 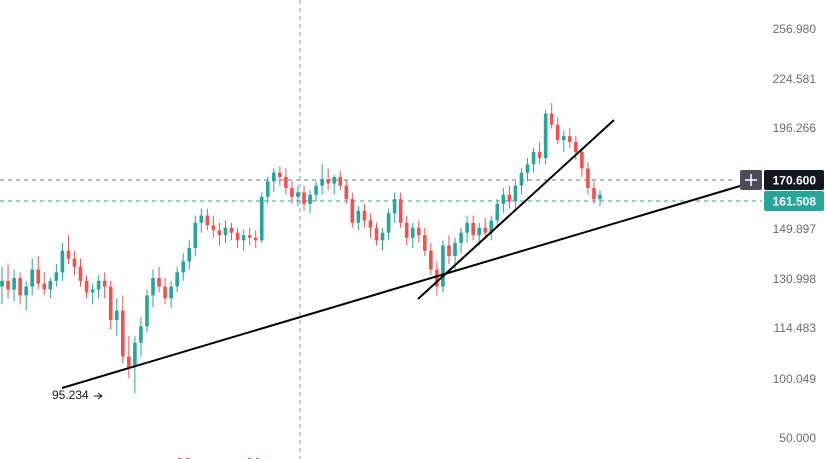 What do you see at coordinates (795, 128) in the screenshot?
I see `price-axis-label: 196.266` at bounding box center [795, 128].